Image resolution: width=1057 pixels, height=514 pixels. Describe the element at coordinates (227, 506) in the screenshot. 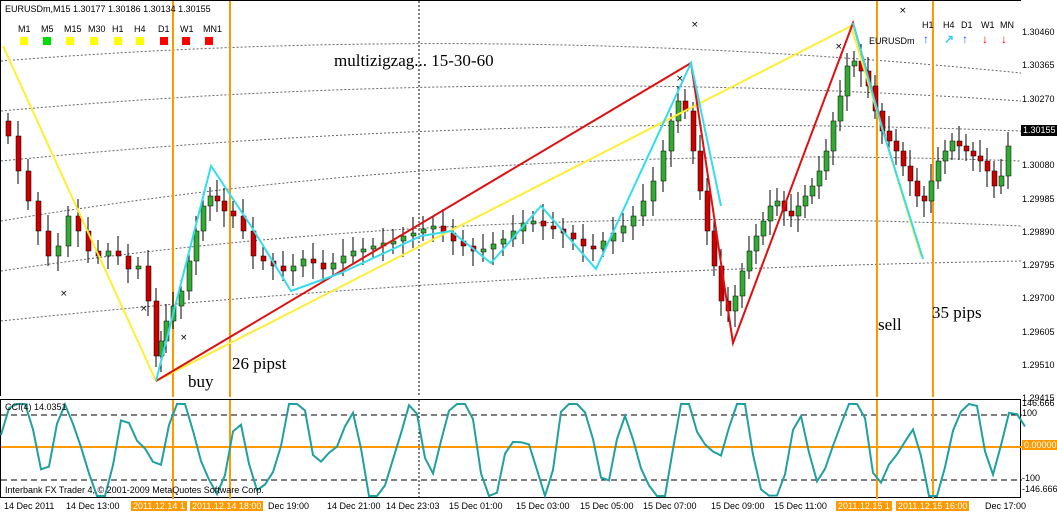

I see `time-tick-label: 2011.12.14 18:00` at that location.